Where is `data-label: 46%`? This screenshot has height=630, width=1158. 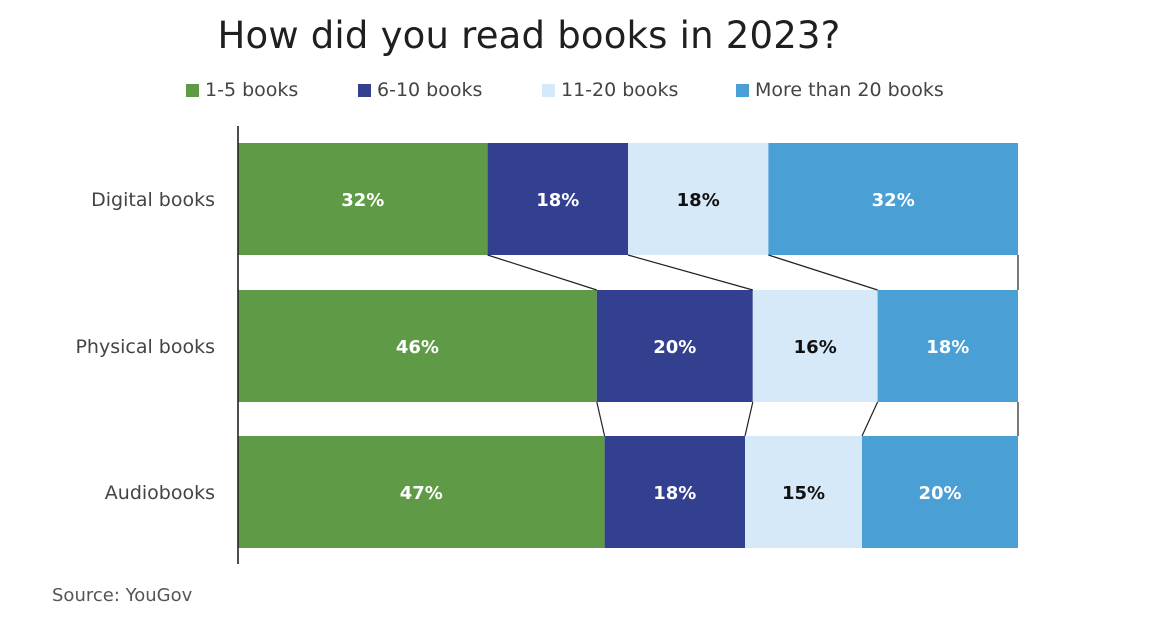
data-label: 46% is located at coordinates (417, 347).